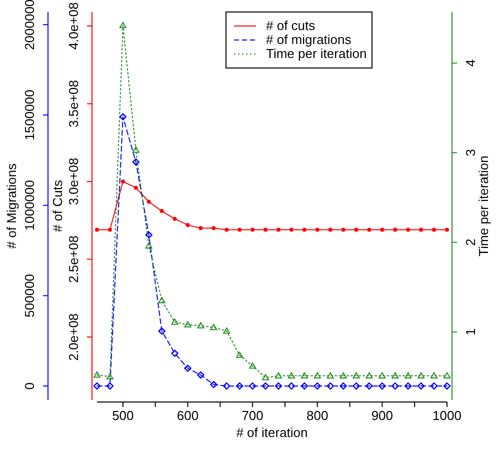 Image resolution: width=497 pixels, height=450 pixels. What do you see at coordinates (291, 25) in the screenshot?
I see `legend-label: # of cuts` at bounding box center [291, 25].